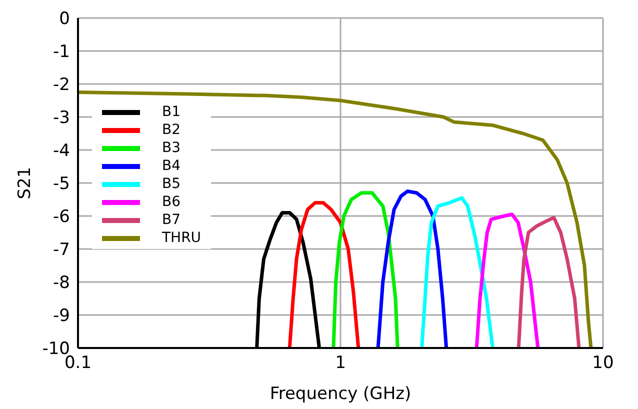  What do you see at coordinates (341, 394) in the screenshot?
I see `x-axis-title: Frequency (GHz)` at bounding box center [341, 394].